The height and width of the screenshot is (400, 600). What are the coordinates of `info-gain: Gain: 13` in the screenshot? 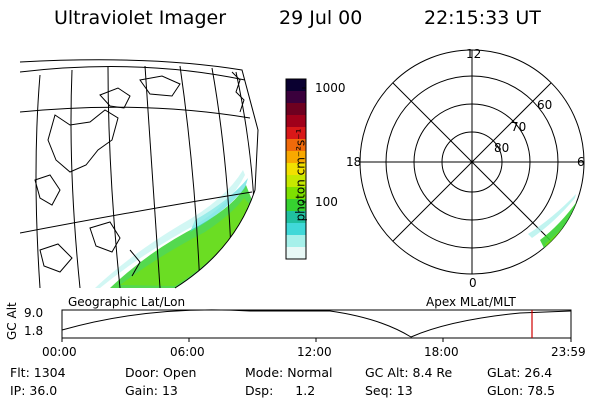 It's located at (151, 390).